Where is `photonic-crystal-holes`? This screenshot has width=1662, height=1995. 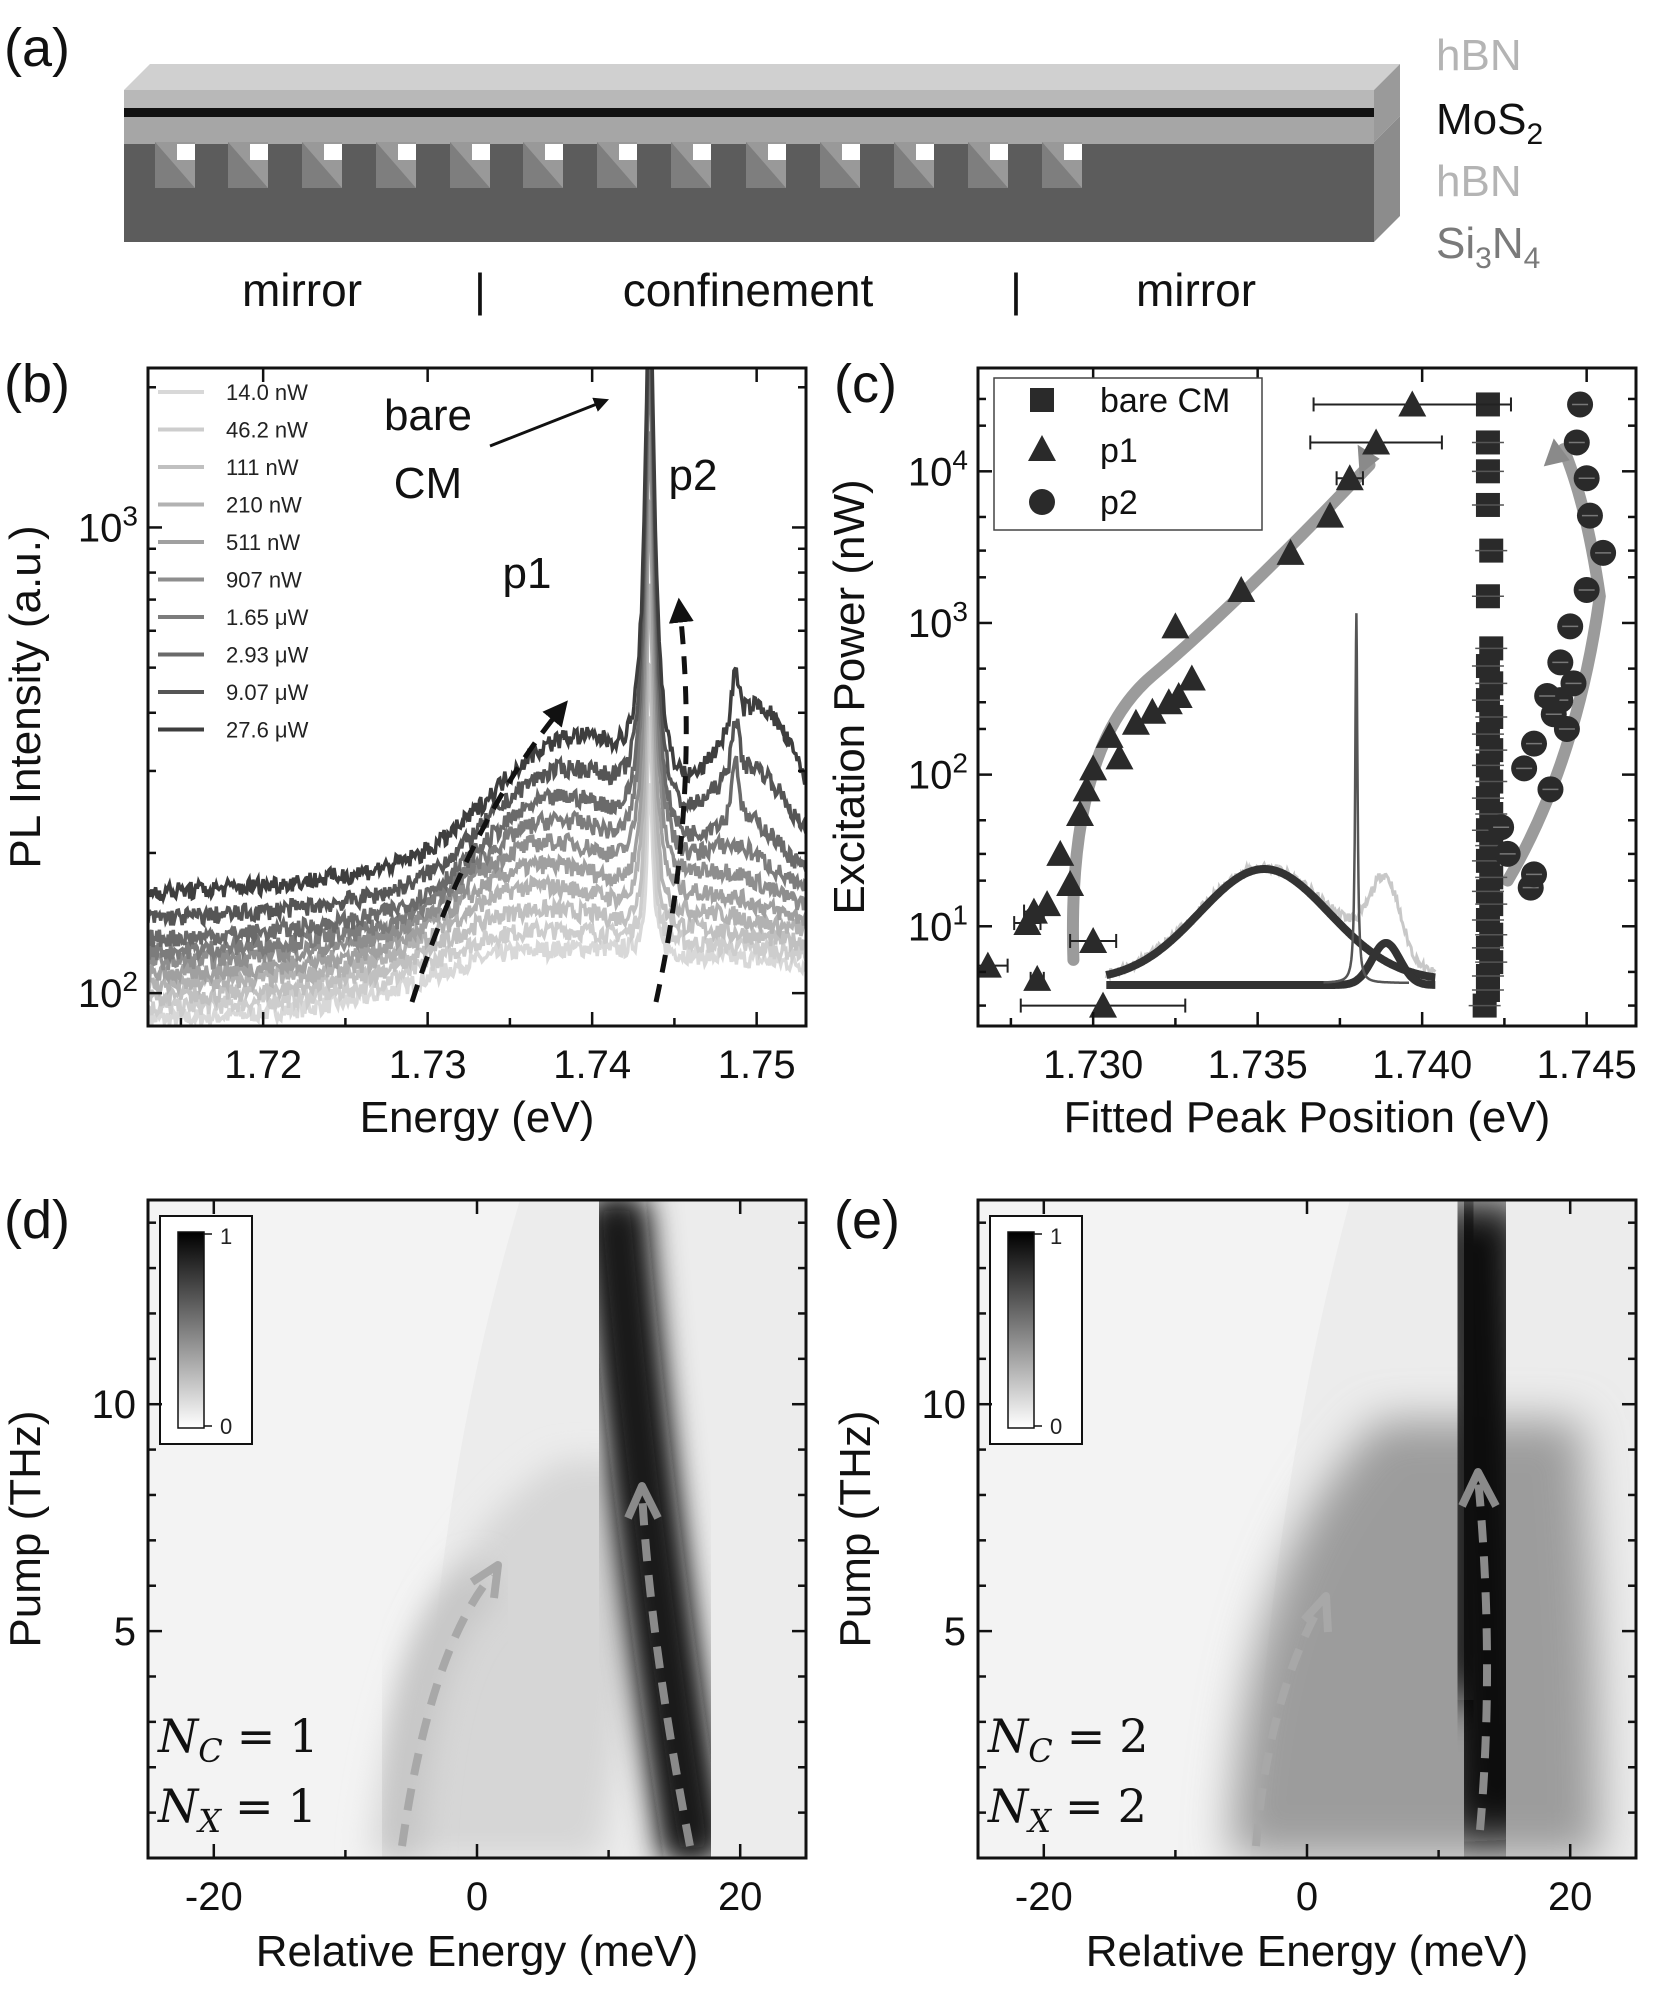
photonic-crystal-holes is located at coordinates (618, 165).